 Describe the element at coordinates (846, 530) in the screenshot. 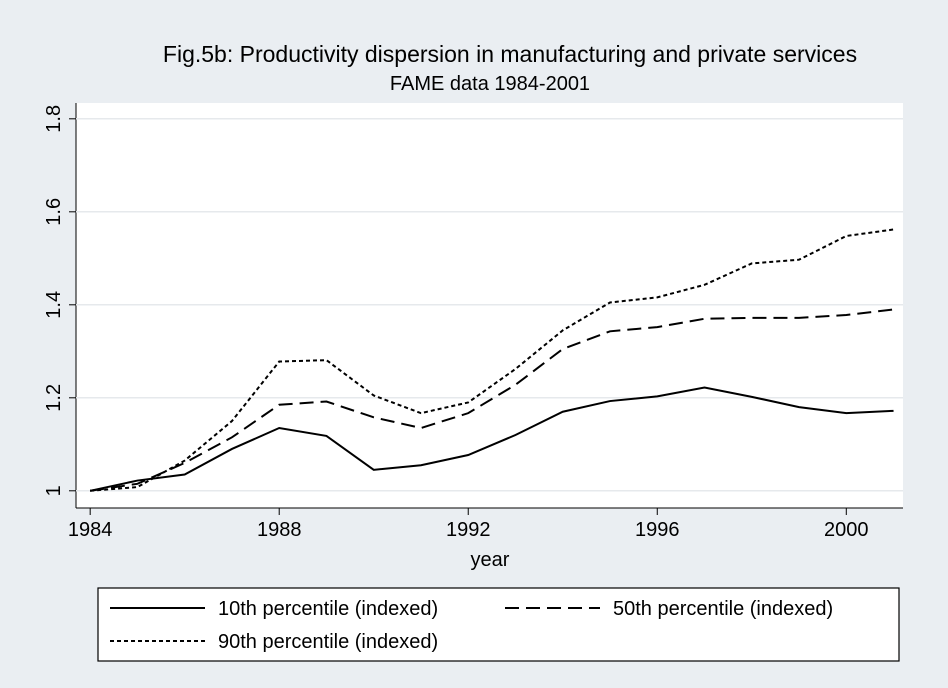

I see `x-tick-label: 2000` at that location.